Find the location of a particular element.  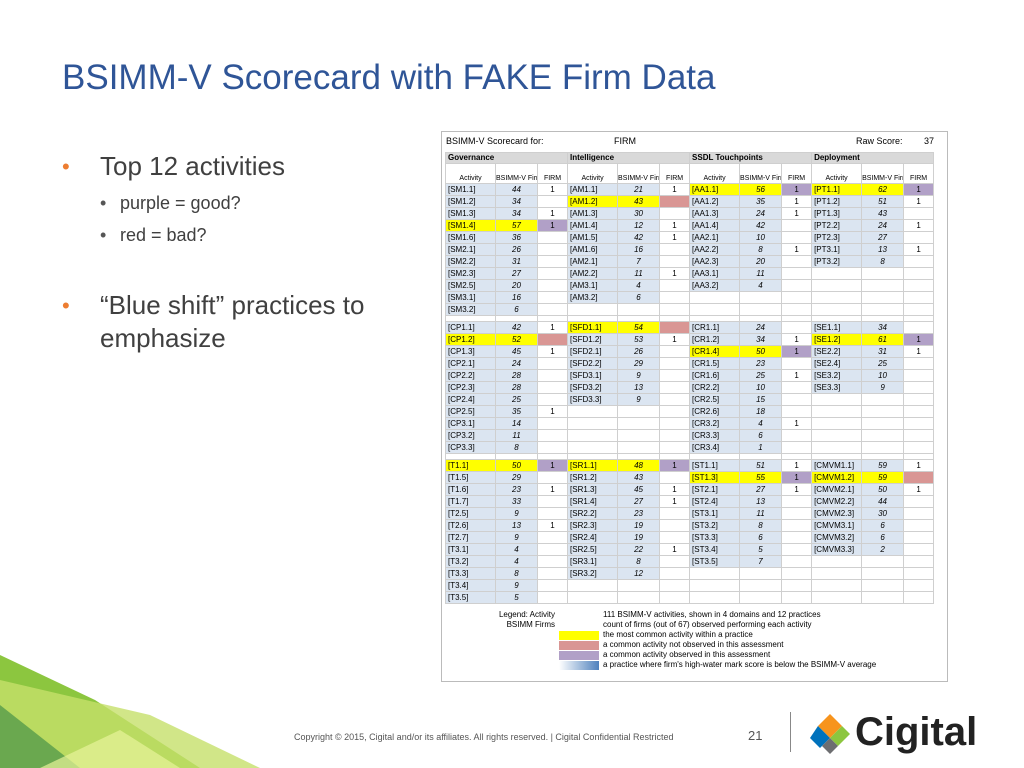

activity-cell: [SM2.1] is located at coordinates (470, 249).